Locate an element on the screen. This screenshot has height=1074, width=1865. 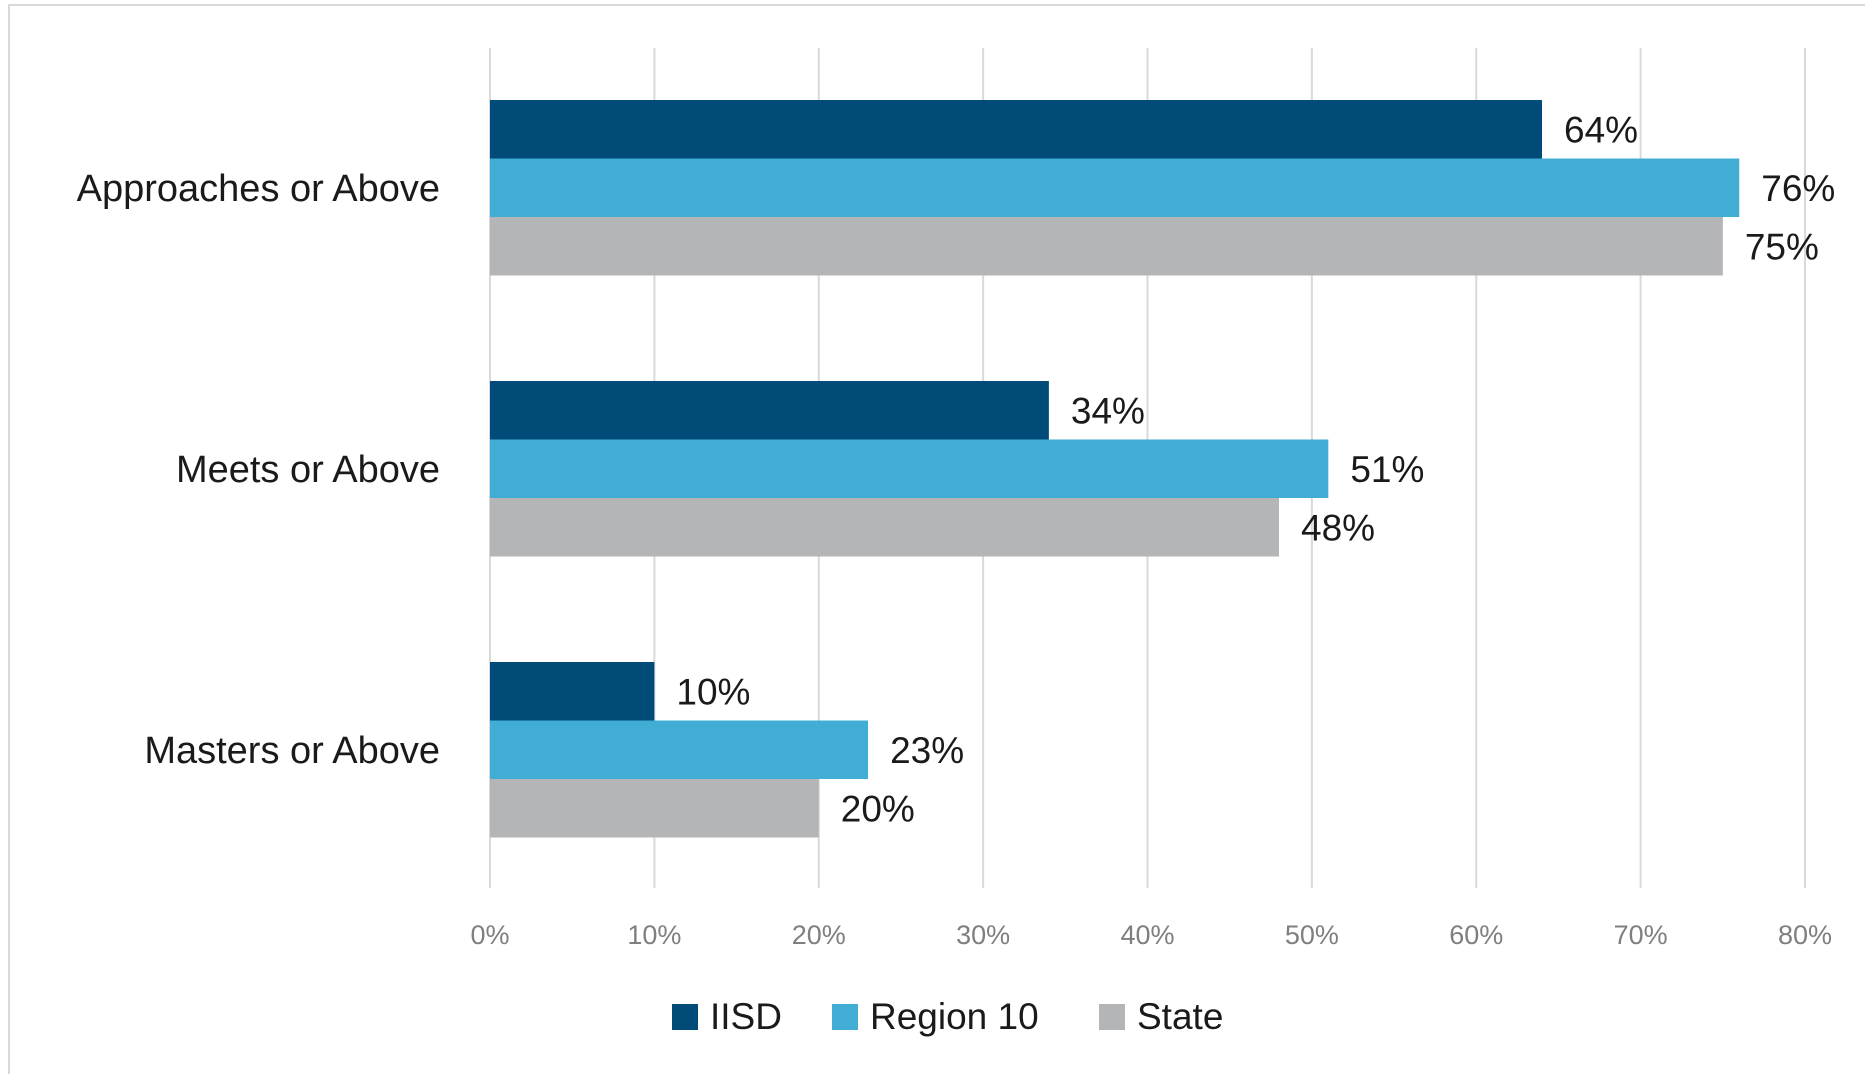
legend: IISD Region 10 State is located at coordinates (947, 1016).